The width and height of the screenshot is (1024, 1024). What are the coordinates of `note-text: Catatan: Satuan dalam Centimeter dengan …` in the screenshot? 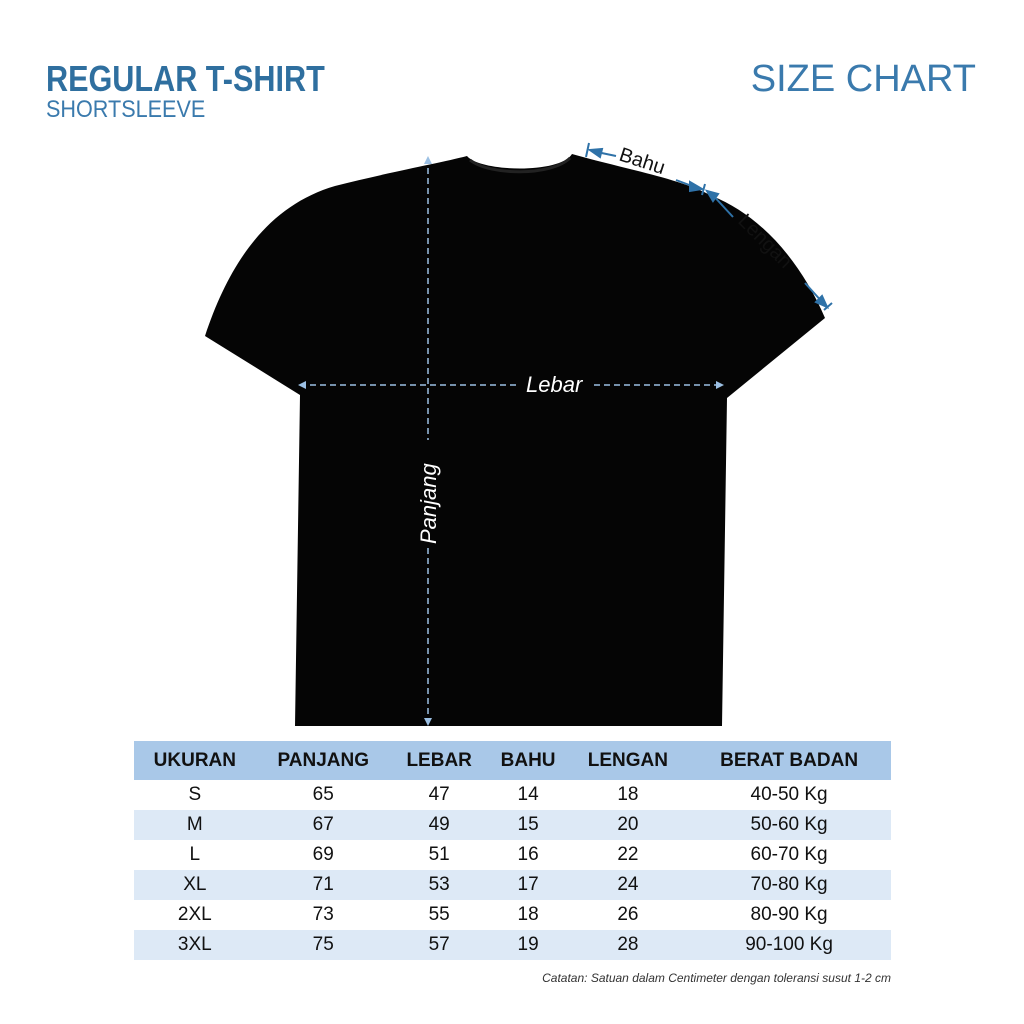 It's located at (716, 978).